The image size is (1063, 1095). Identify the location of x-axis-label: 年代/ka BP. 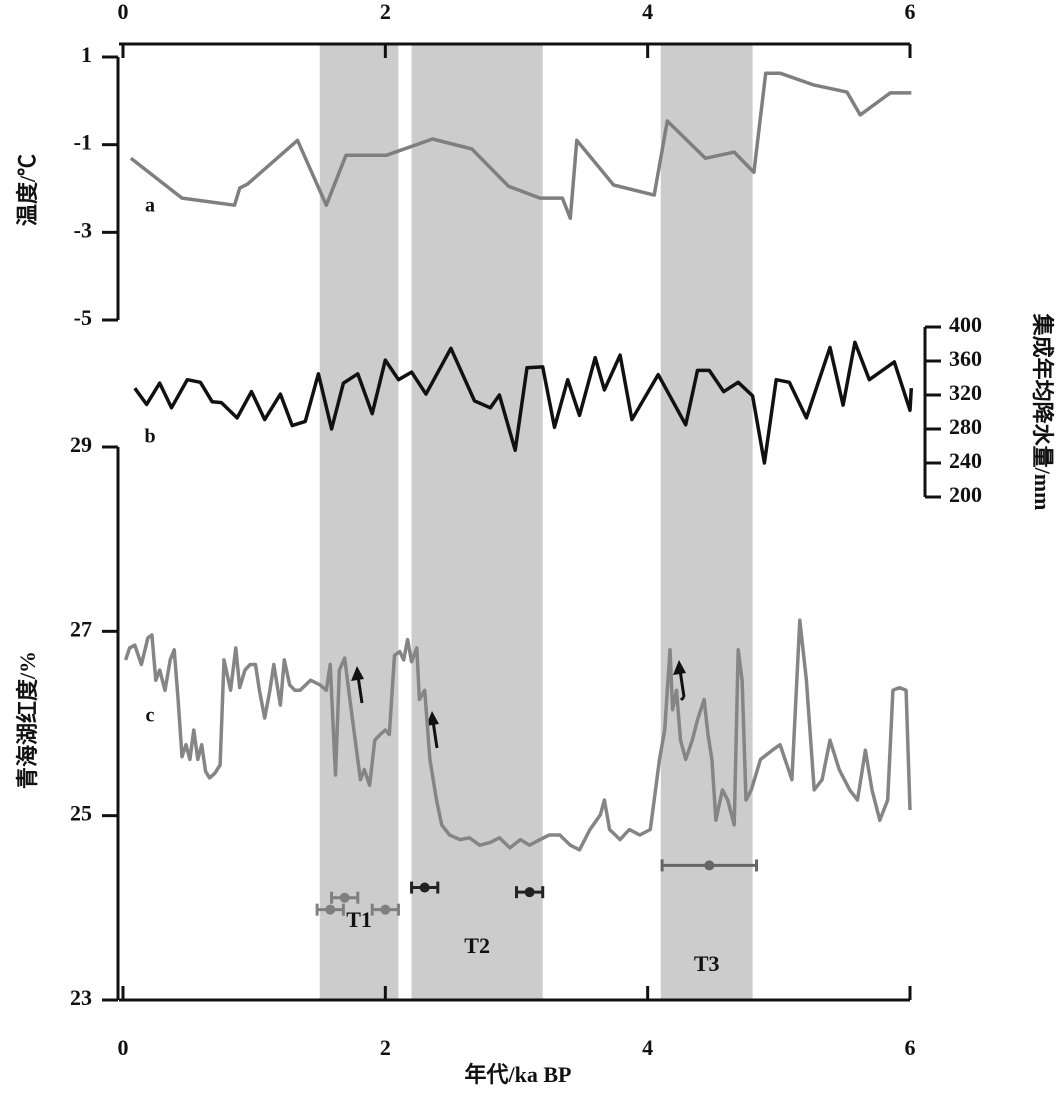
(518, 1074).